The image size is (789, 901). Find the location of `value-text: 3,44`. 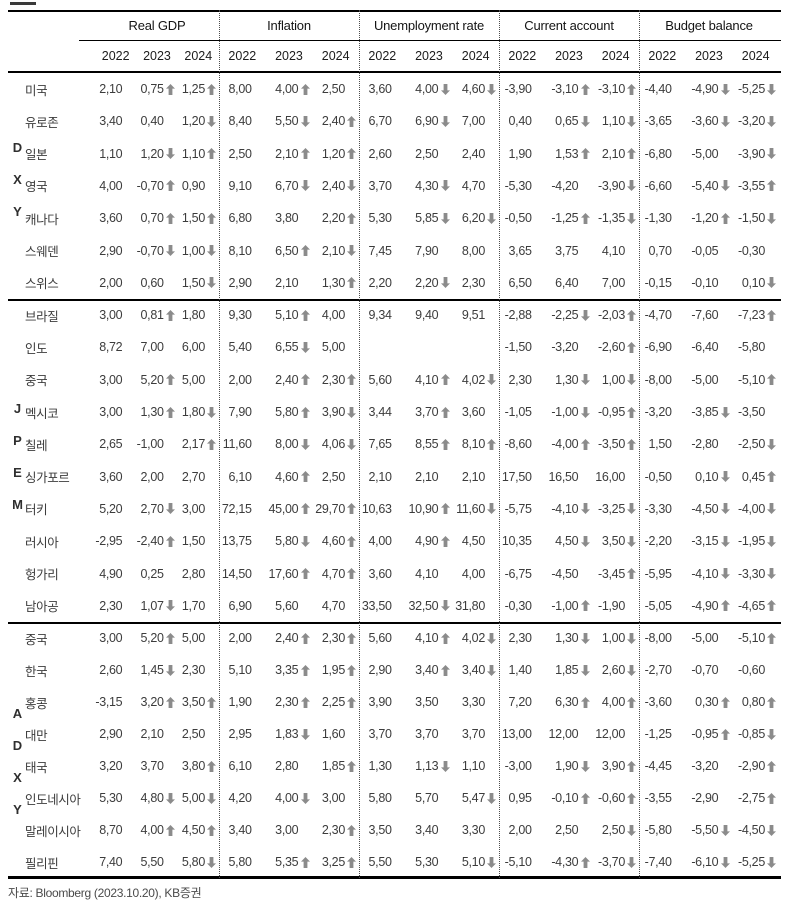

value-text: 3,44 is located at coordinates (380, 412).